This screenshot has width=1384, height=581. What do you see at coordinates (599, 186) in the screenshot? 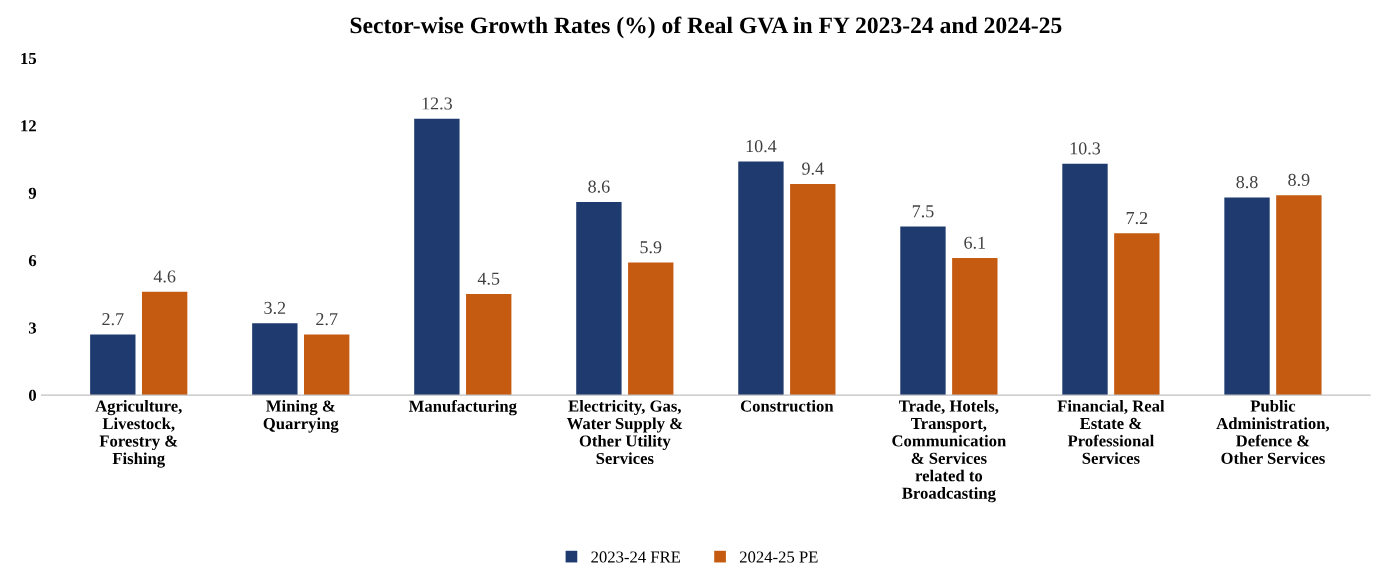
I see `data-label: 8.6` at bounding box center [599, 186].